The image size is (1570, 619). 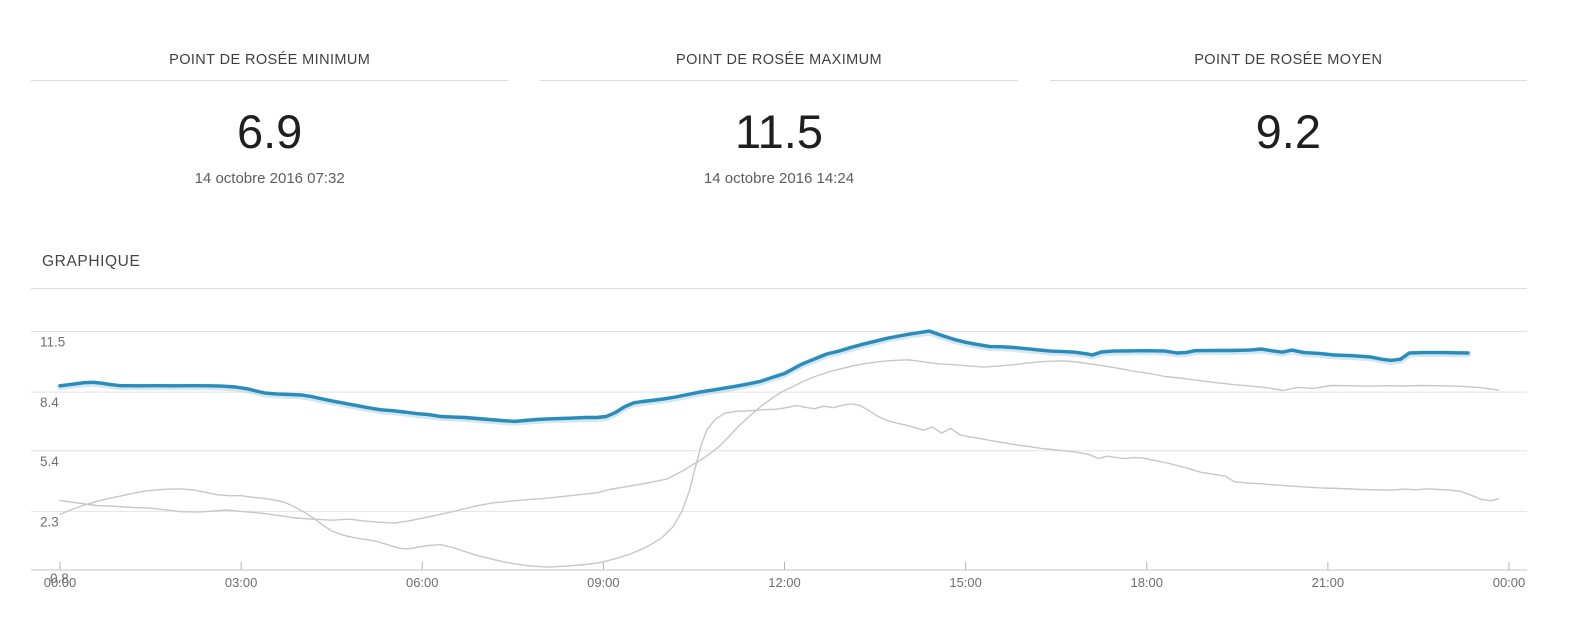 I want to click on x-tick-label: 15:00, so click(x=965, y=582).